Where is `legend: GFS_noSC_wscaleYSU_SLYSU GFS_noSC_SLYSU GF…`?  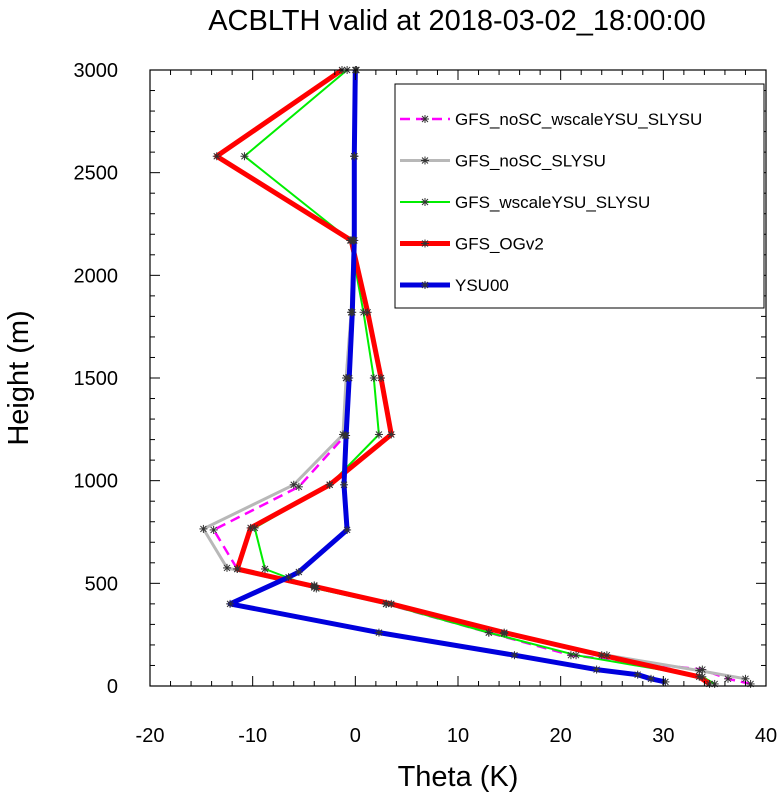 legend: GFS_noSC_wscaleYSU_SLYSU GFS_noSC_SLYSU GF… is located at coordinates (579, 196).